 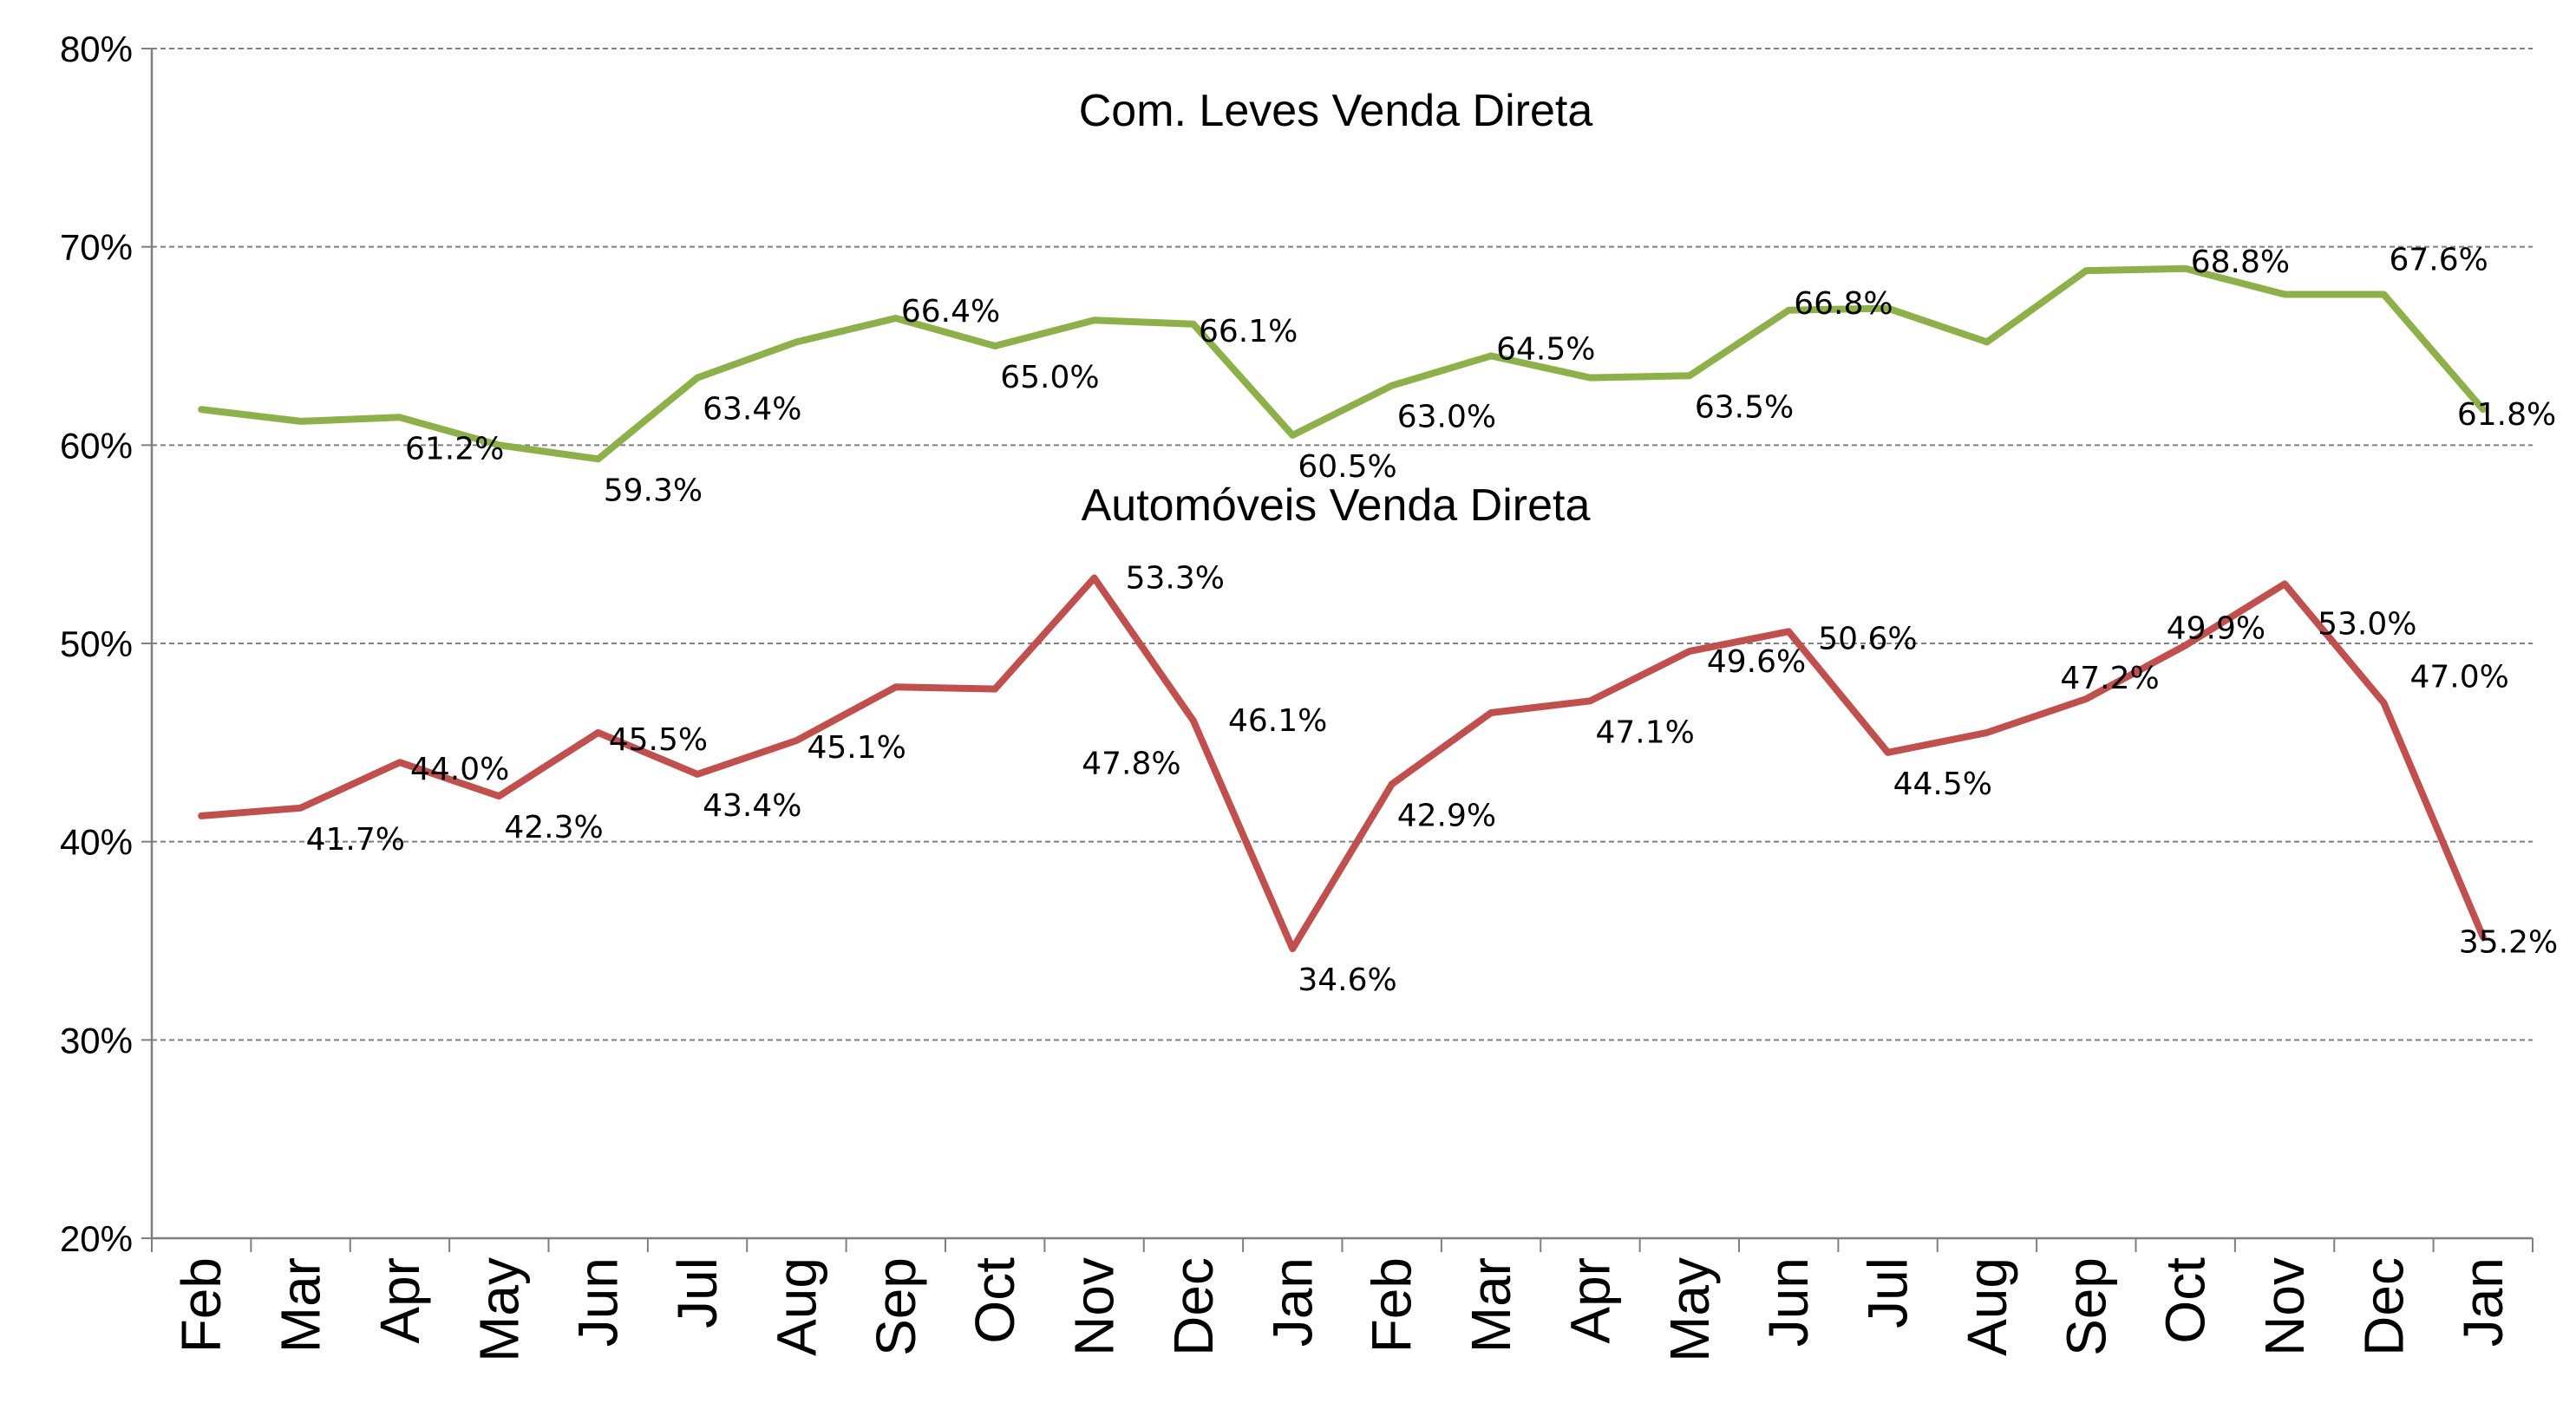 I want to click on data-label: 60.5%, so click(x=1347, y=467).